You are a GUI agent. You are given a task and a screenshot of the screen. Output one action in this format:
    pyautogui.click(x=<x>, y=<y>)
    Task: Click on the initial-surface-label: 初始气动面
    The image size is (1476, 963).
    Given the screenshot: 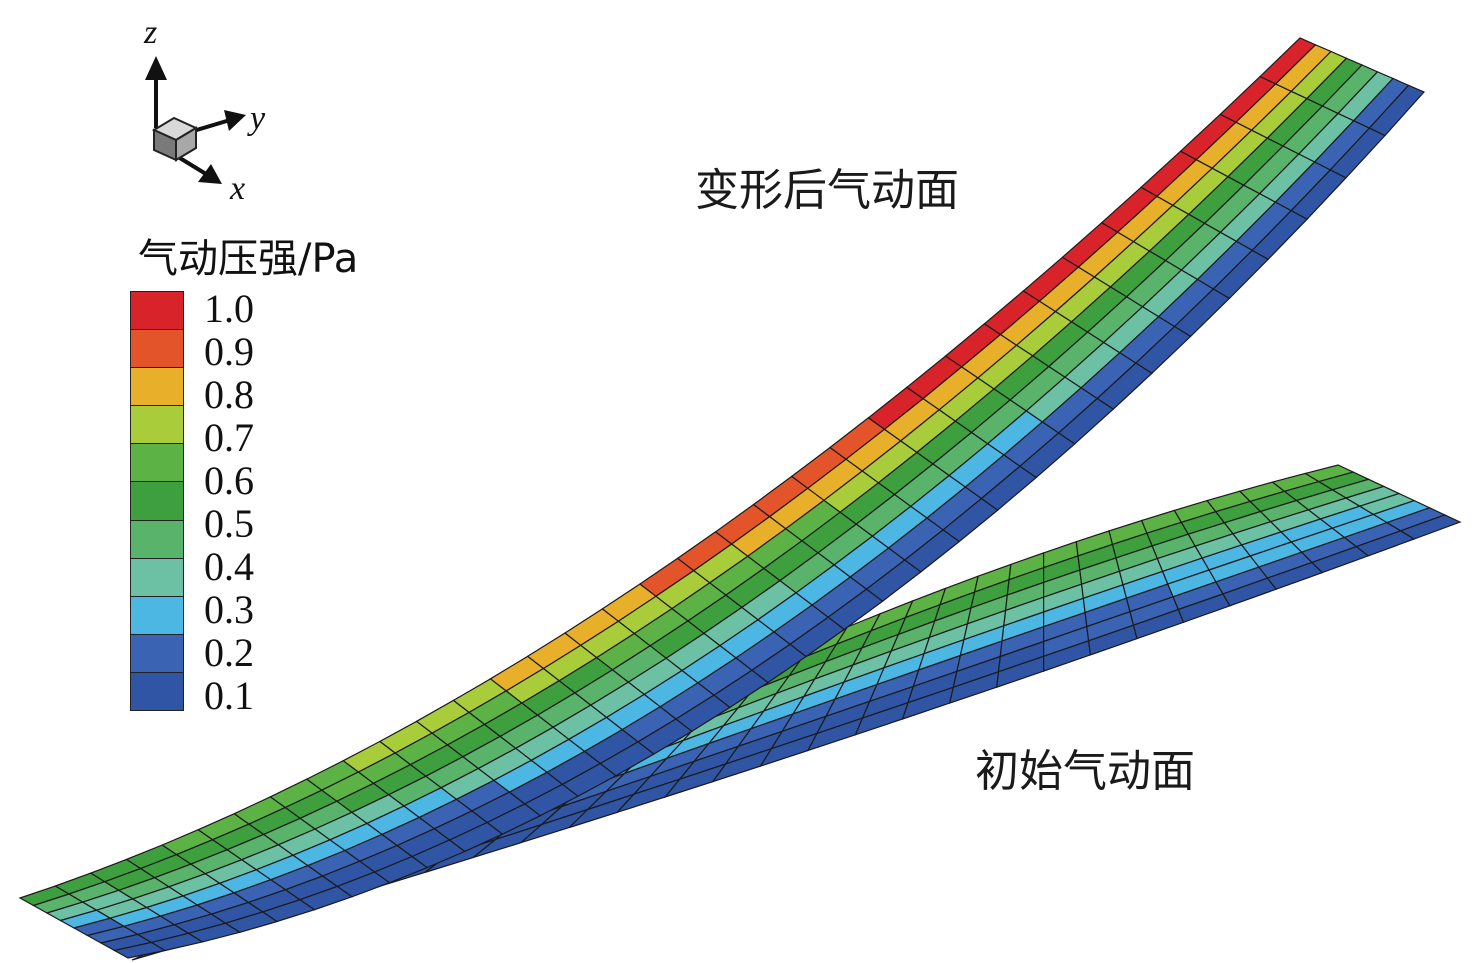 What is the action you would take?
    pyautogui.click(x=1085, y=771)
    